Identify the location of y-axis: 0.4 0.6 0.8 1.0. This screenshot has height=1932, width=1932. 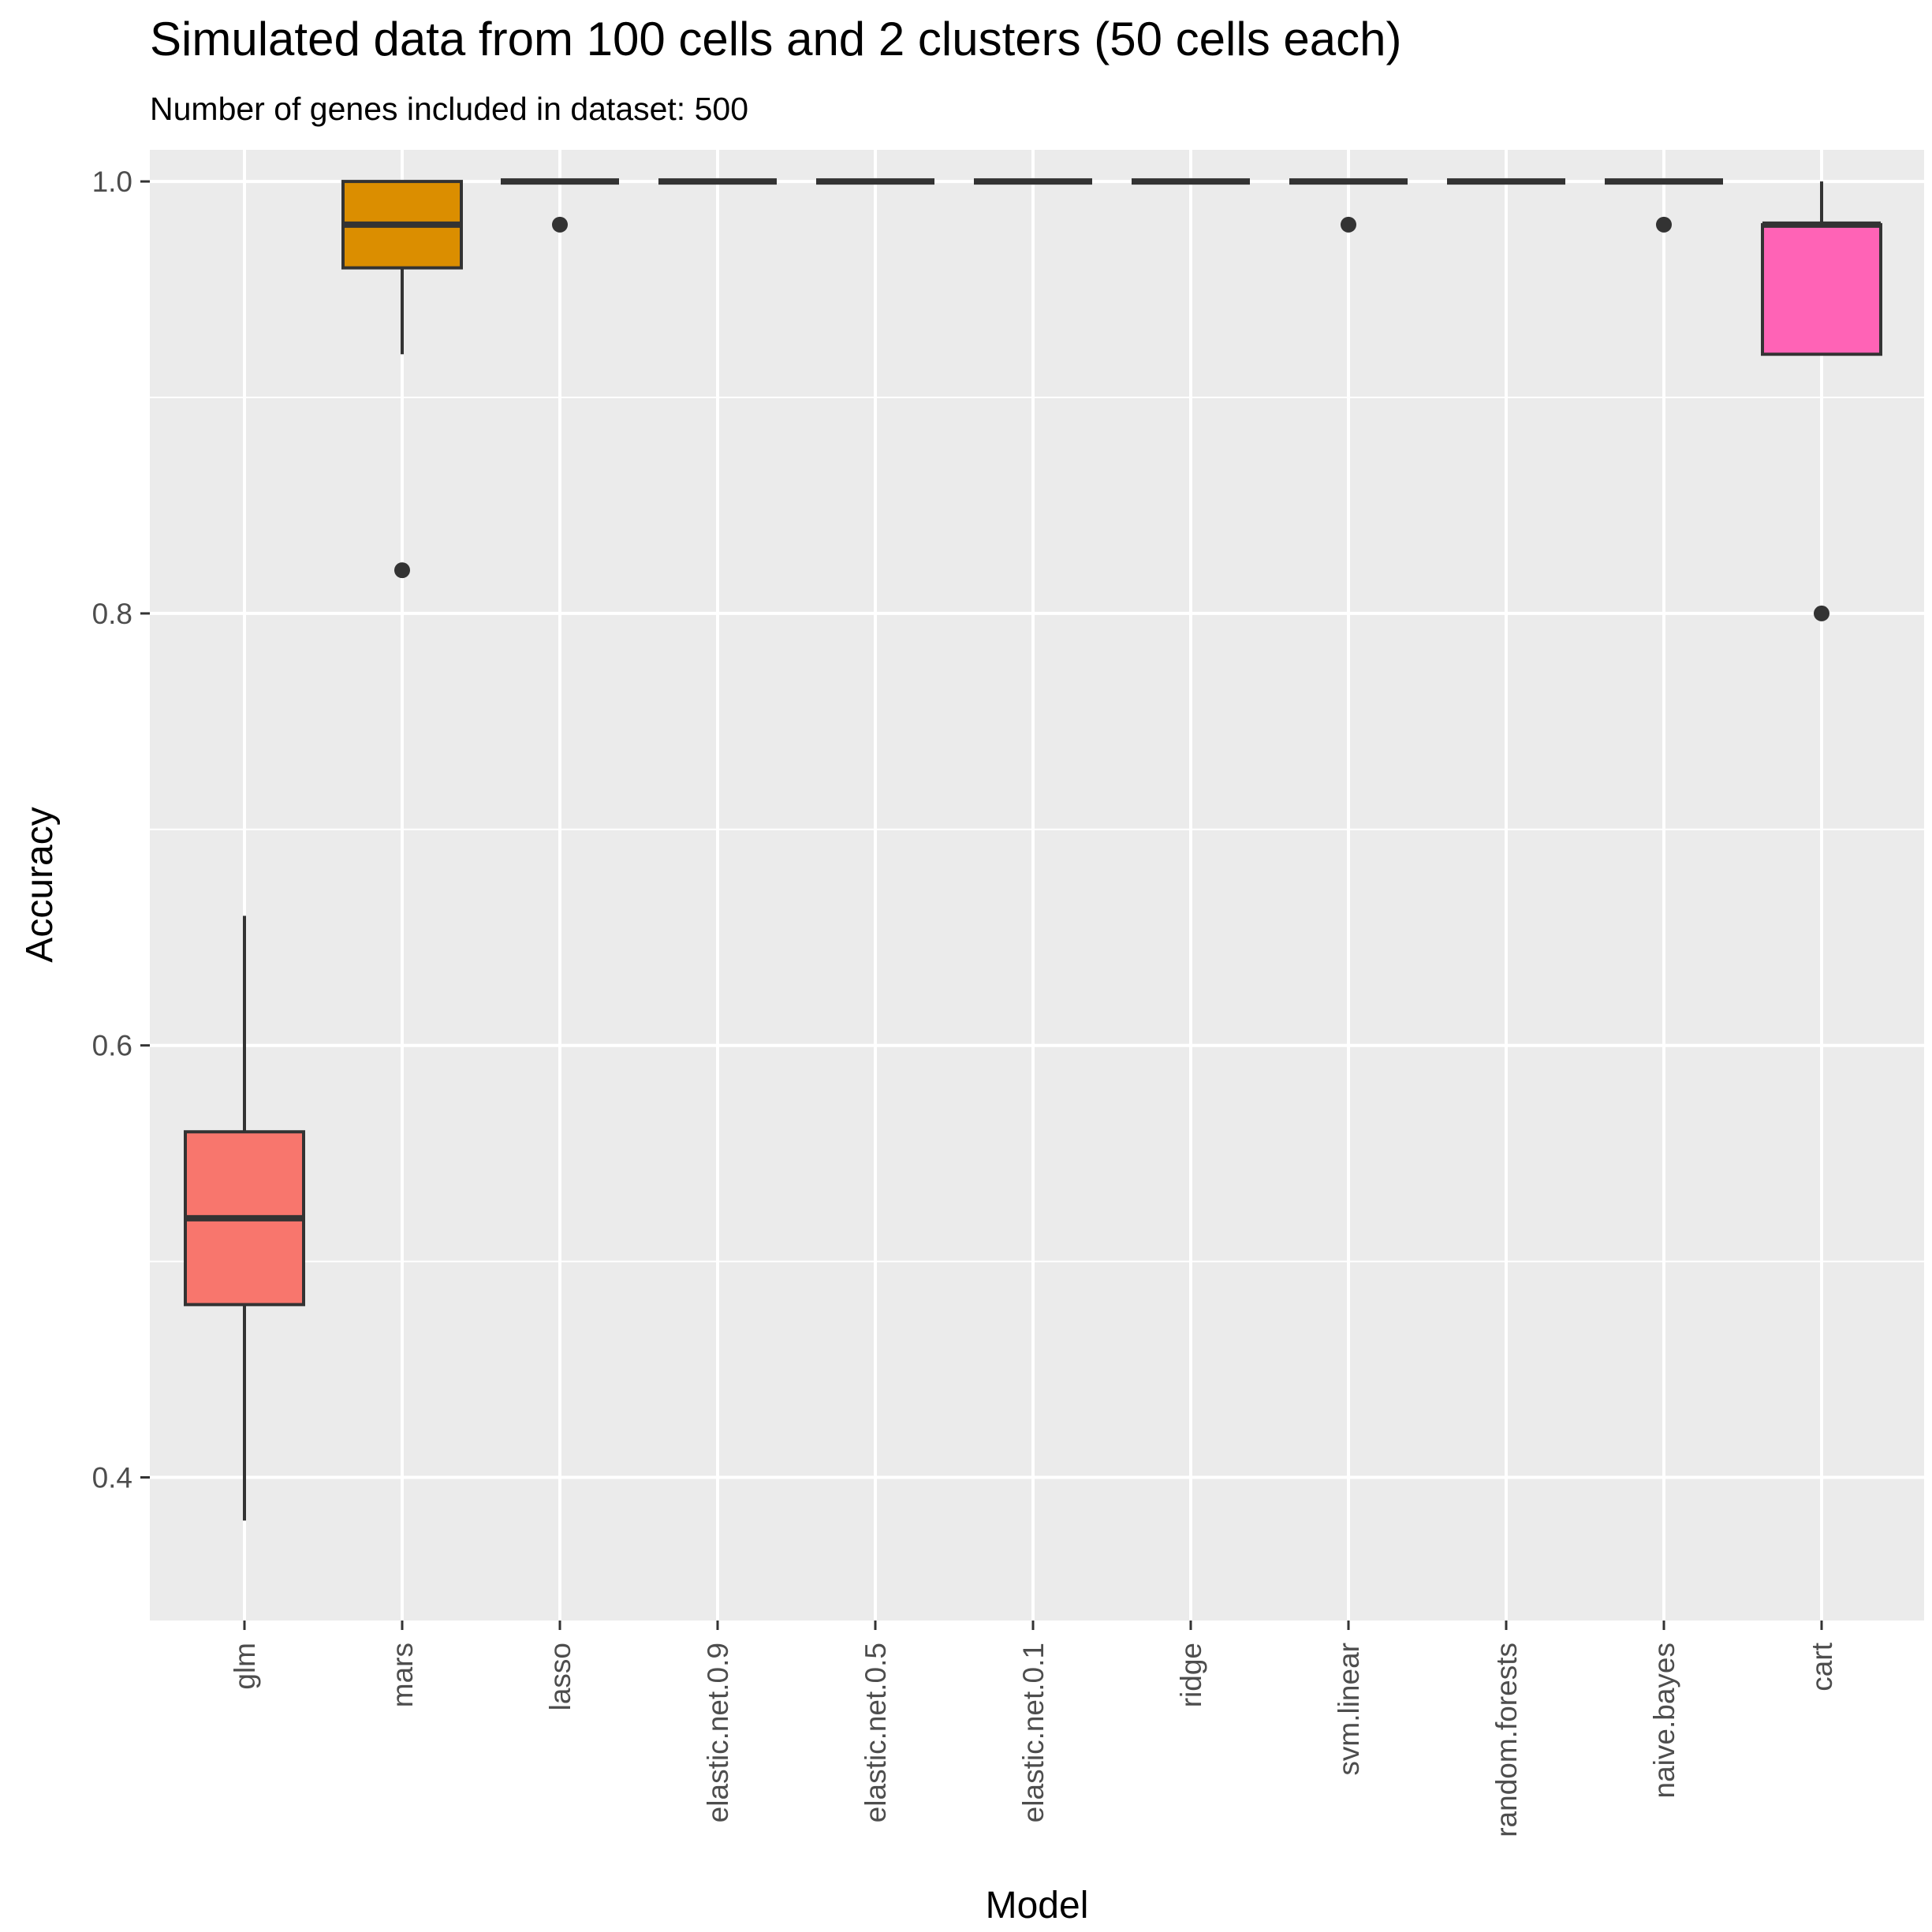
(121, 830).